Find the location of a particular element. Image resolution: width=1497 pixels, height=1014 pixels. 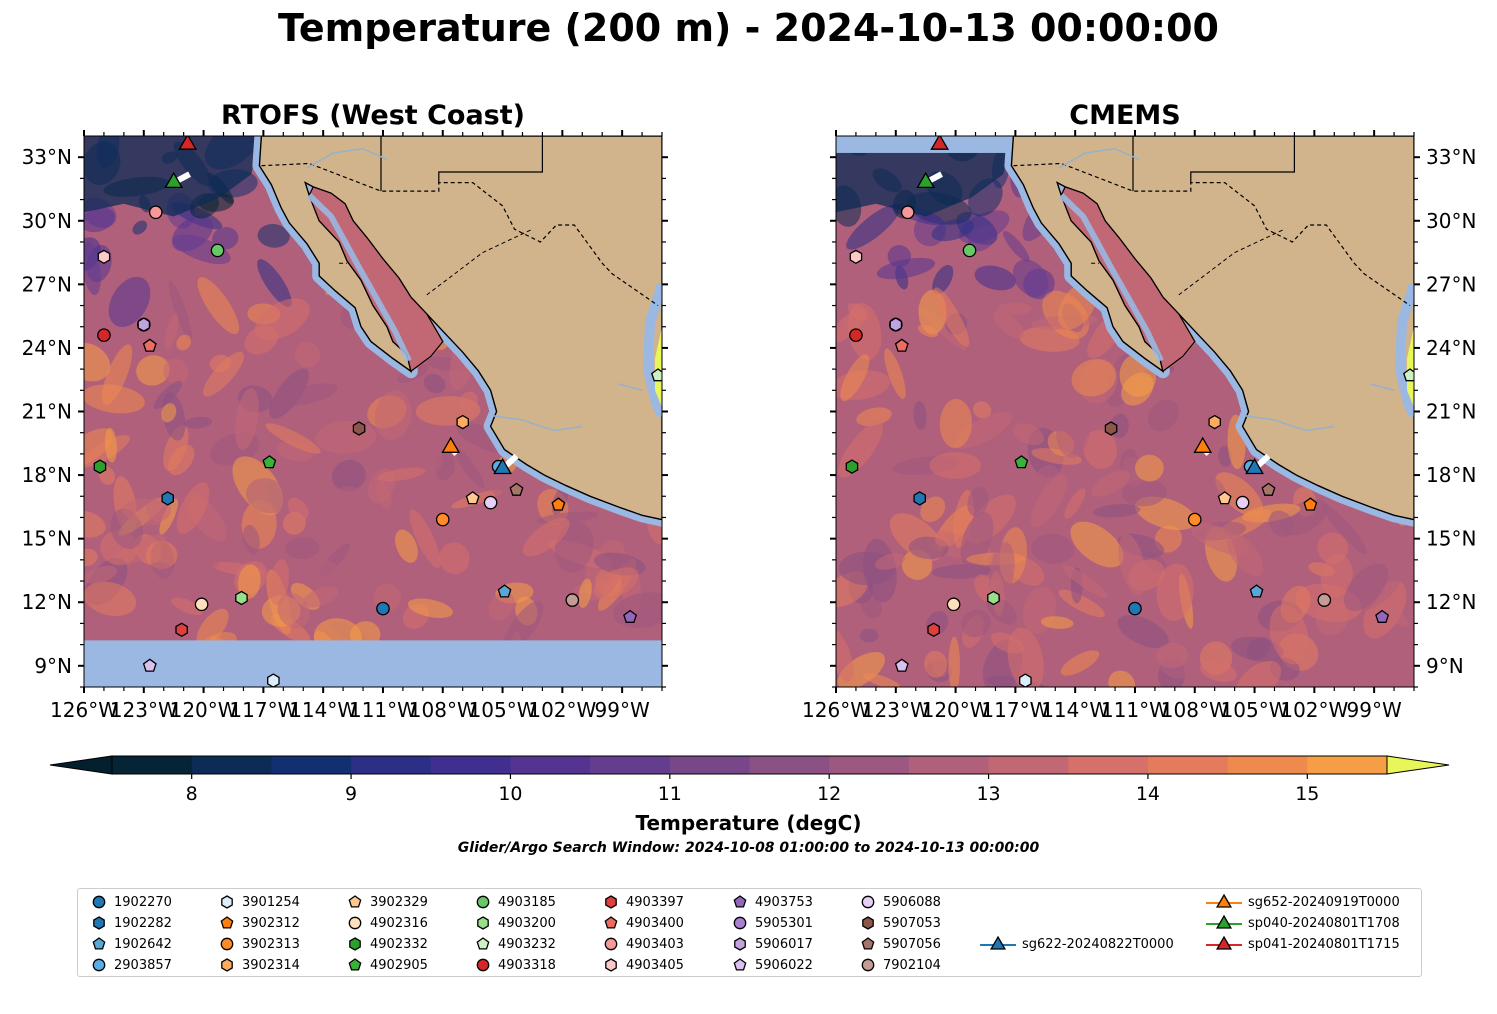

lat-tick-label: 21°N is located at coordinates (47, 412).